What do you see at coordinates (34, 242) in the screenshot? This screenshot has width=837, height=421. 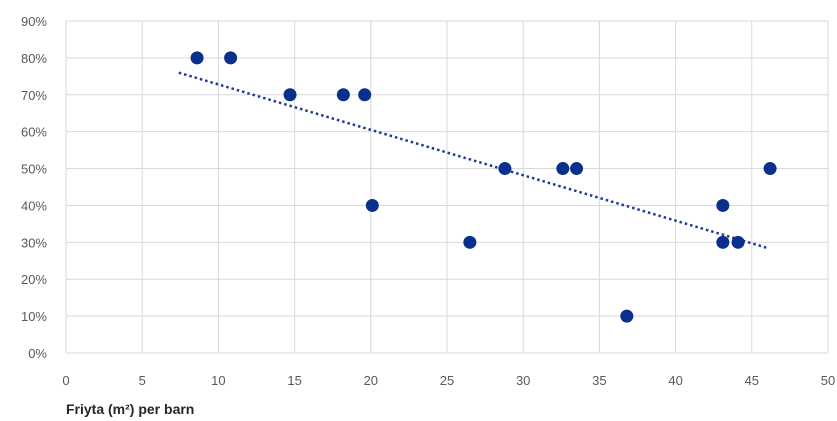 I see `y-tick-label: 30%` at bounding box center [34, 242].